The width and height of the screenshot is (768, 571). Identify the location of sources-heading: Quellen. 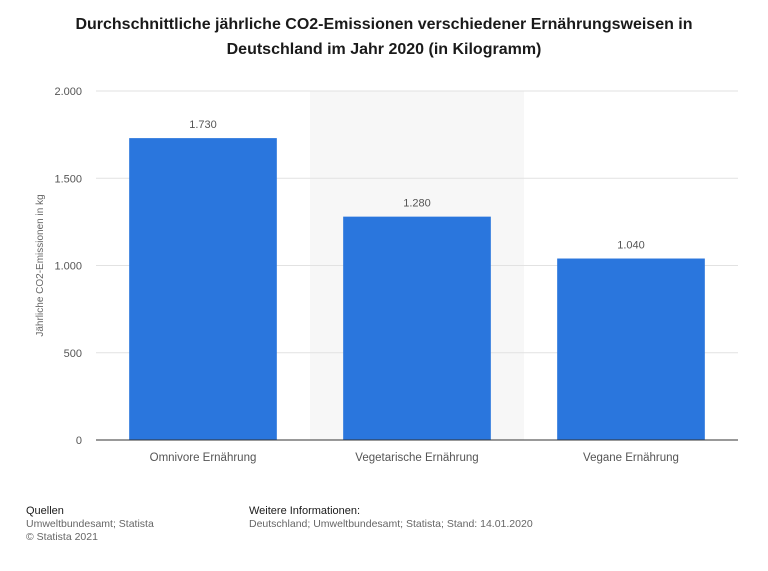
(45, 511).